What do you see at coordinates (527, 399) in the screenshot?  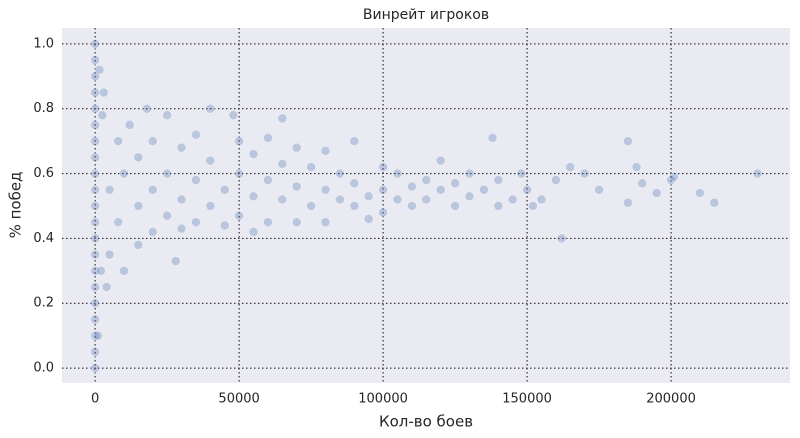 I see `x-tick-label: 150000` at bounding box center [527, 399].